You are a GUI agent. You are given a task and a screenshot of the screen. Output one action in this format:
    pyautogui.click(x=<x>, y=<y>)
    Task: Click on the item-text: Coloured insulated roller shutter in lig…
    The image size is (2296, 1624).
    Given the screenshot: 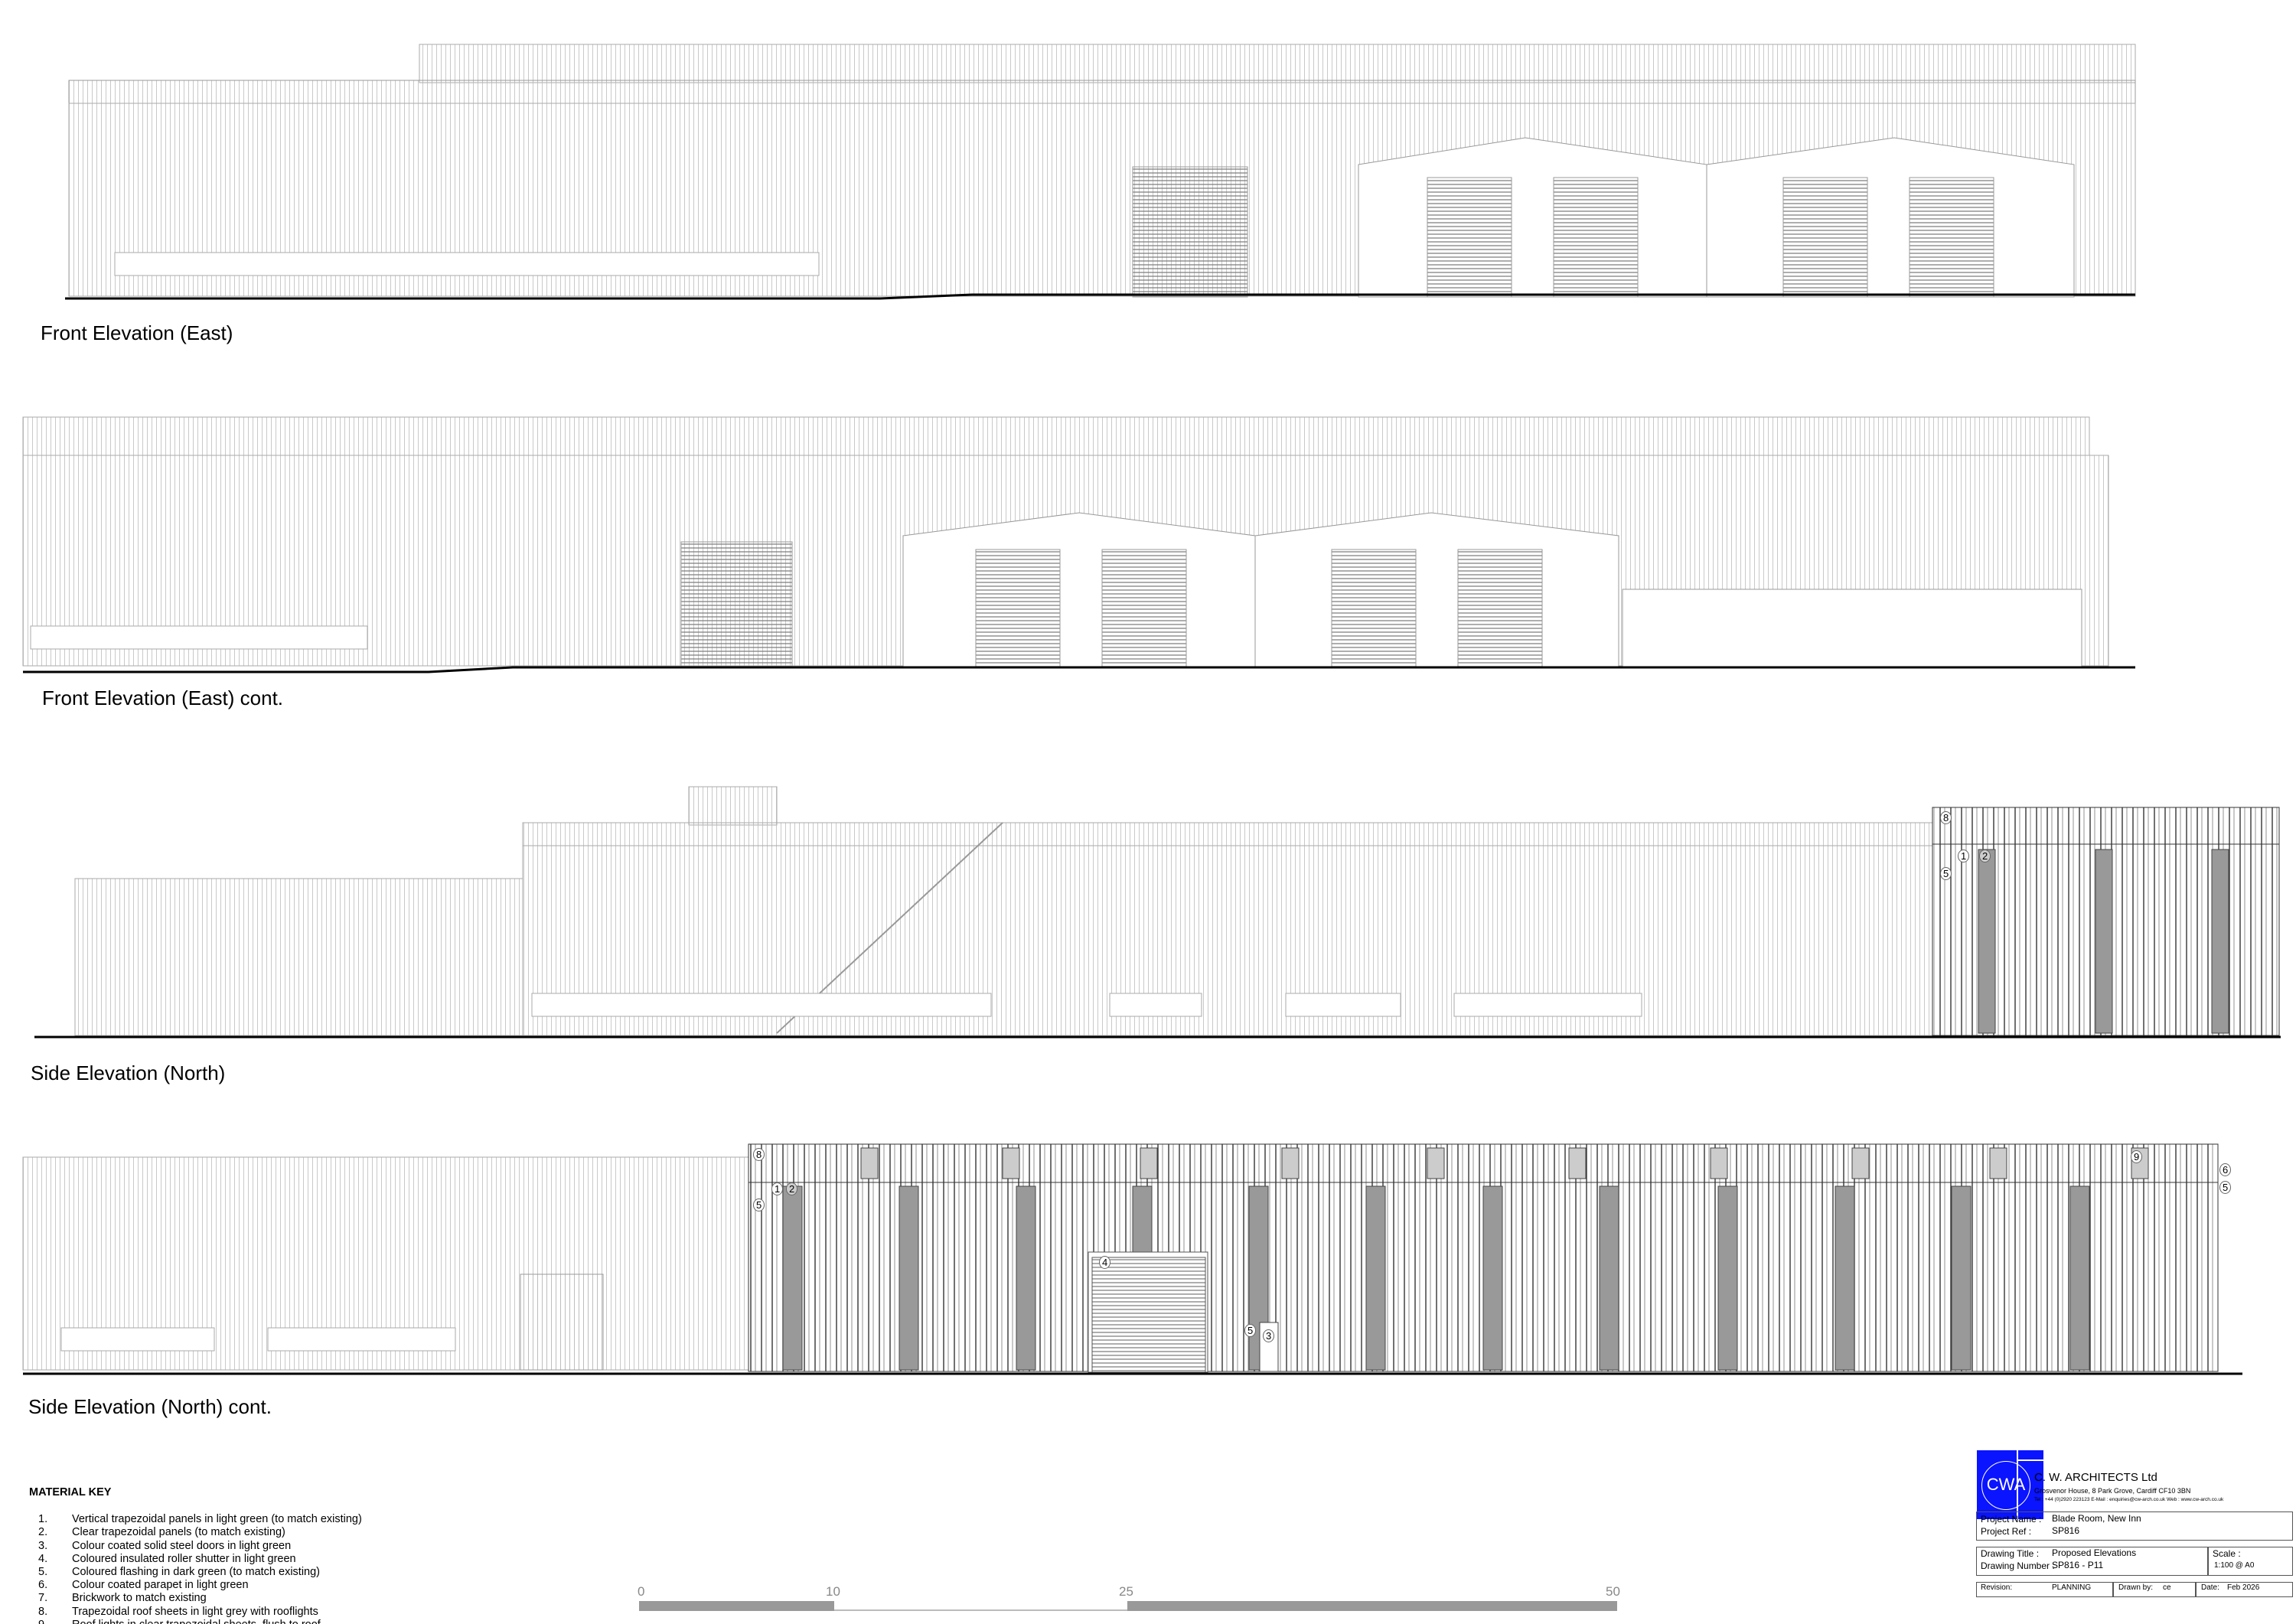 What is the action you would take?
    pyautogui.click(x=184, y=1559)
    